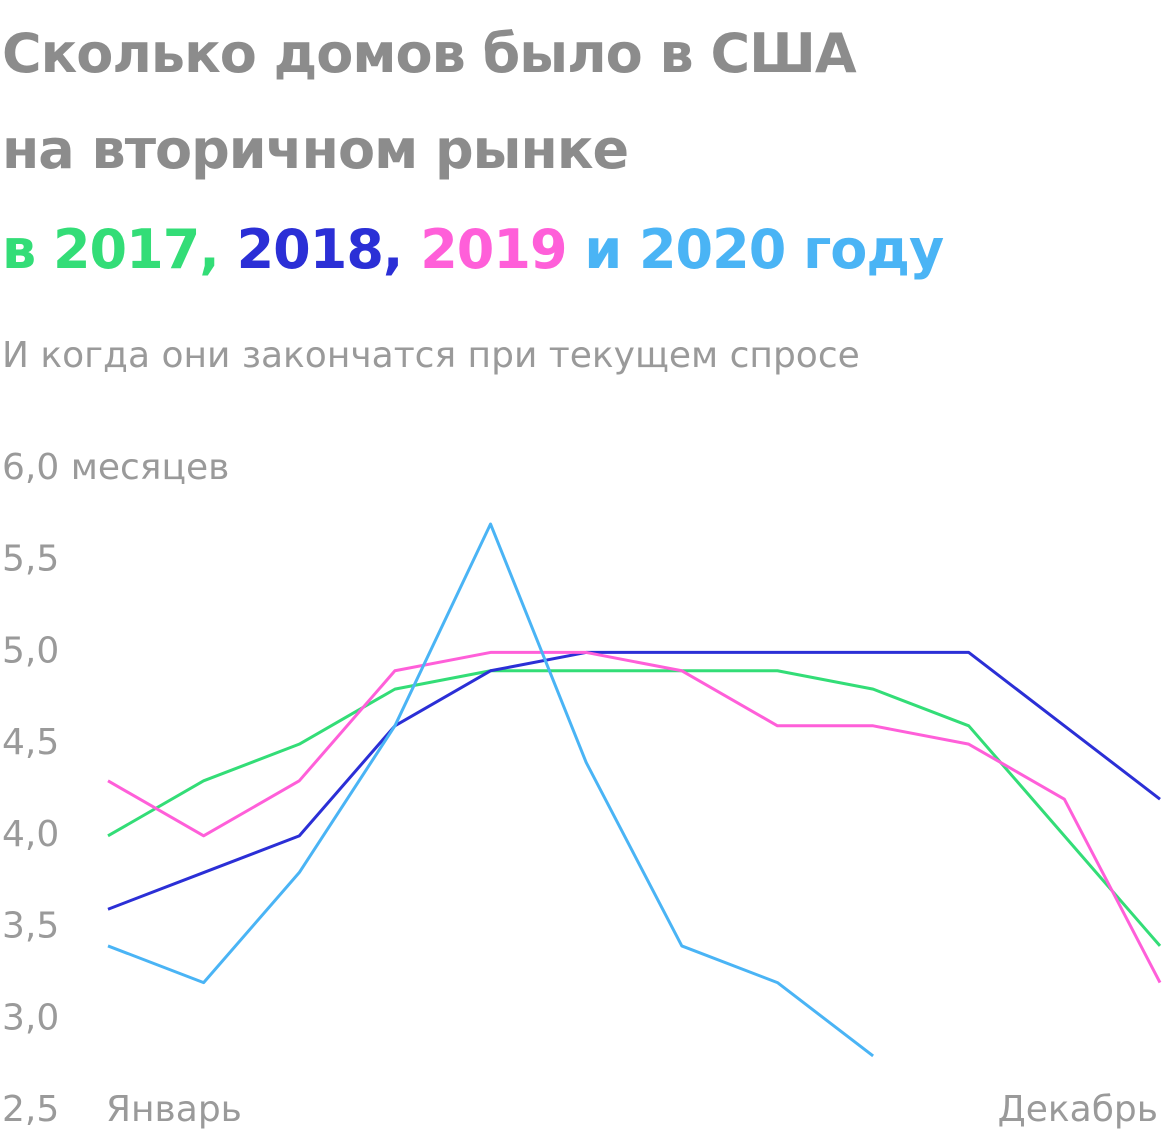 The height and width of the screenshot is (1144, 1162). I want to click on y-tick-label: 4,0, so click(30, 834).